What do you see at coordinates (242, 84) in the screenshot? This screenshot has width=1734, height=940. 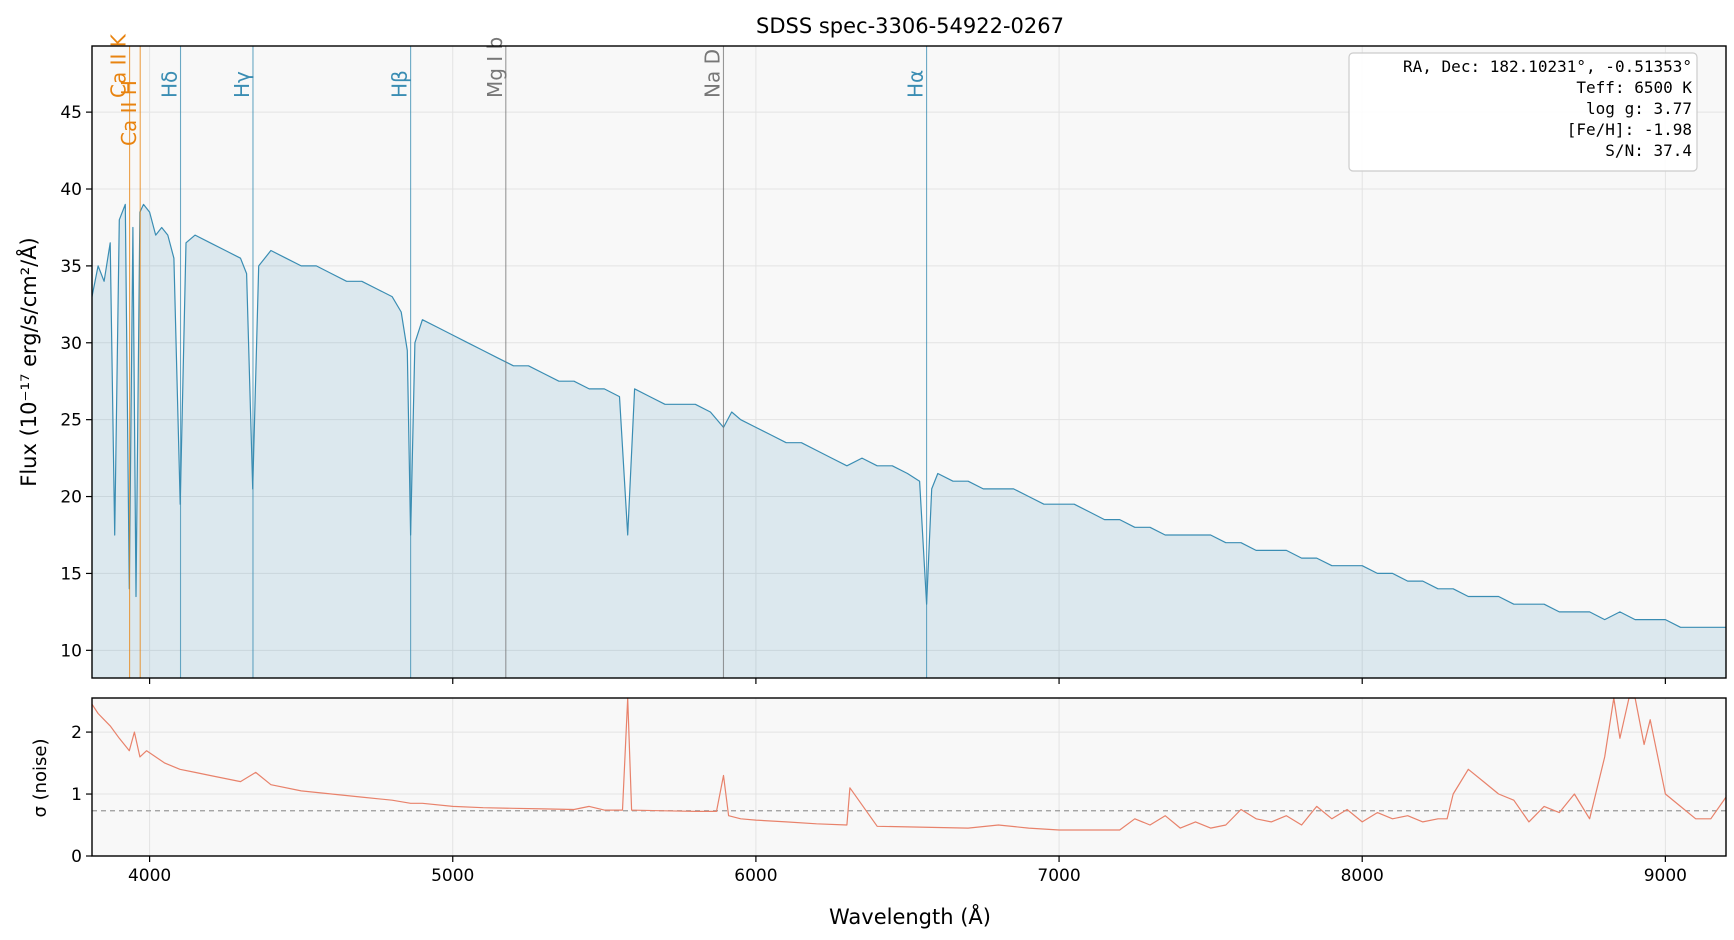 I see `marker-label: Hγ` at bounding box center [242, 84].